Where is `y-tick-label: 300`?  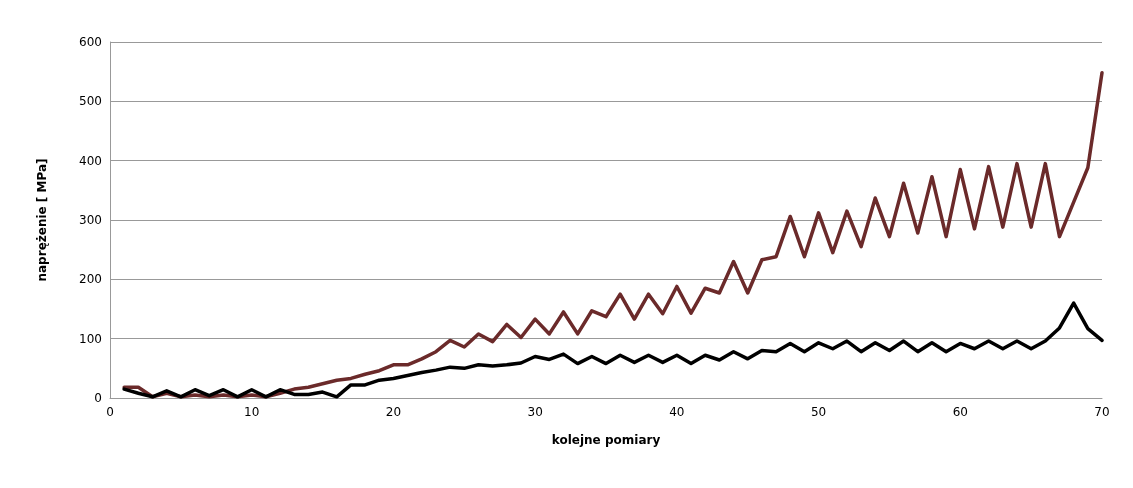 y-tick-label: 300 is located at coordinates (90, 220).